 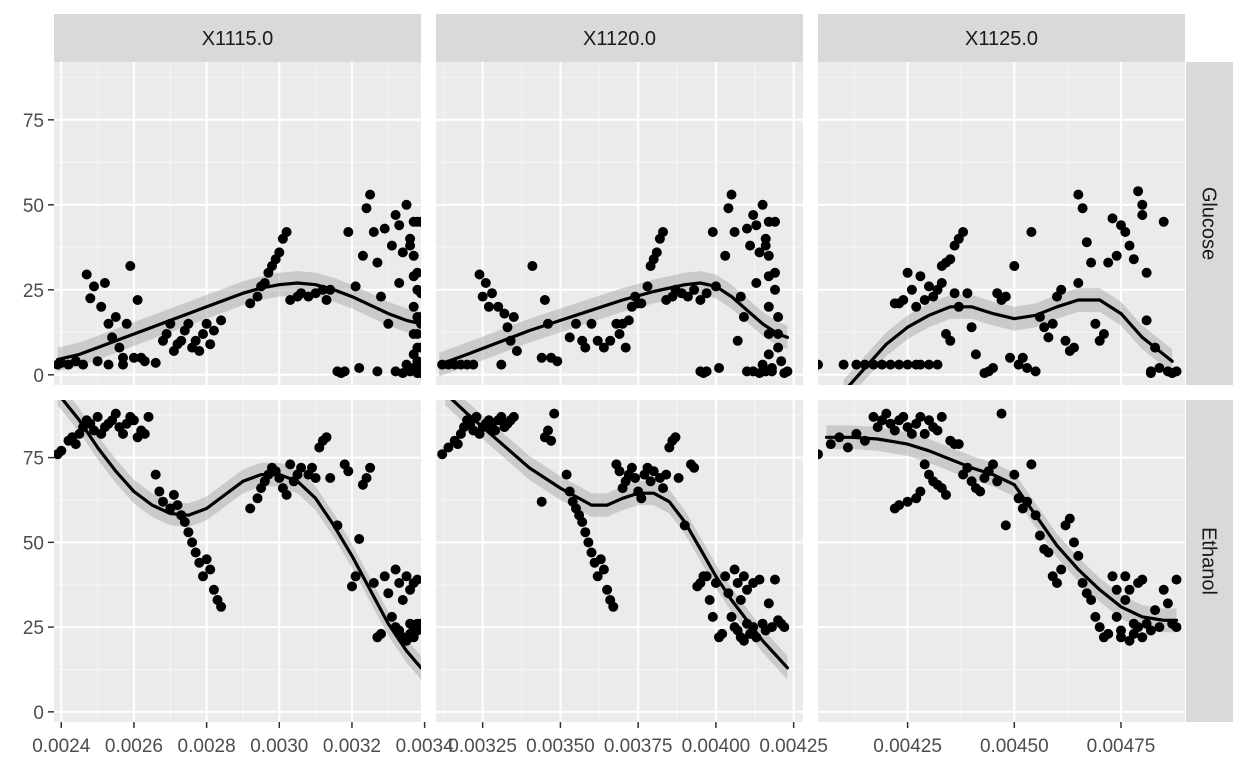 What do you see at coordinates (38, 713) in the screenshot?
I see `y-tick-label: 0` at bounding box center [38, 713].